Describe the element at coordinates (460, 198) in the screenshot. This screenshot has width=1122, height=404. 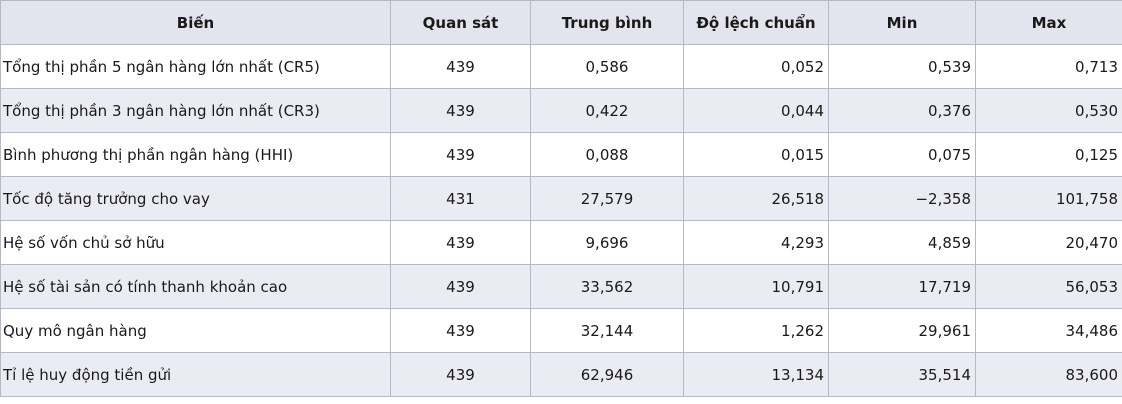
I see `table-cell: 431` at that location.